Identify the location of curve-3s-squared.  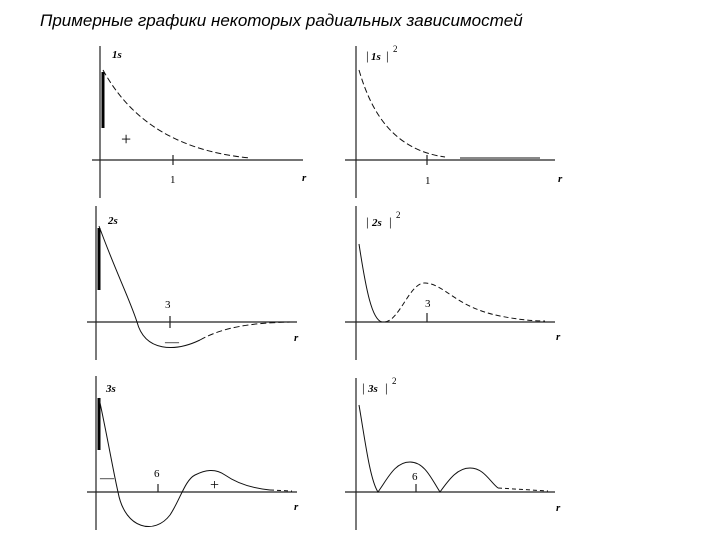
(428, 448).